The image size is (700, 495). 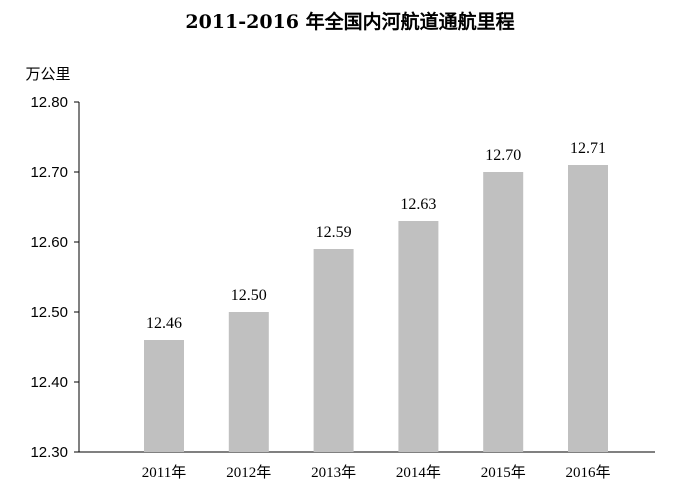 I want to click on y-tick-label: 12.70, so click(x=49, y=172).